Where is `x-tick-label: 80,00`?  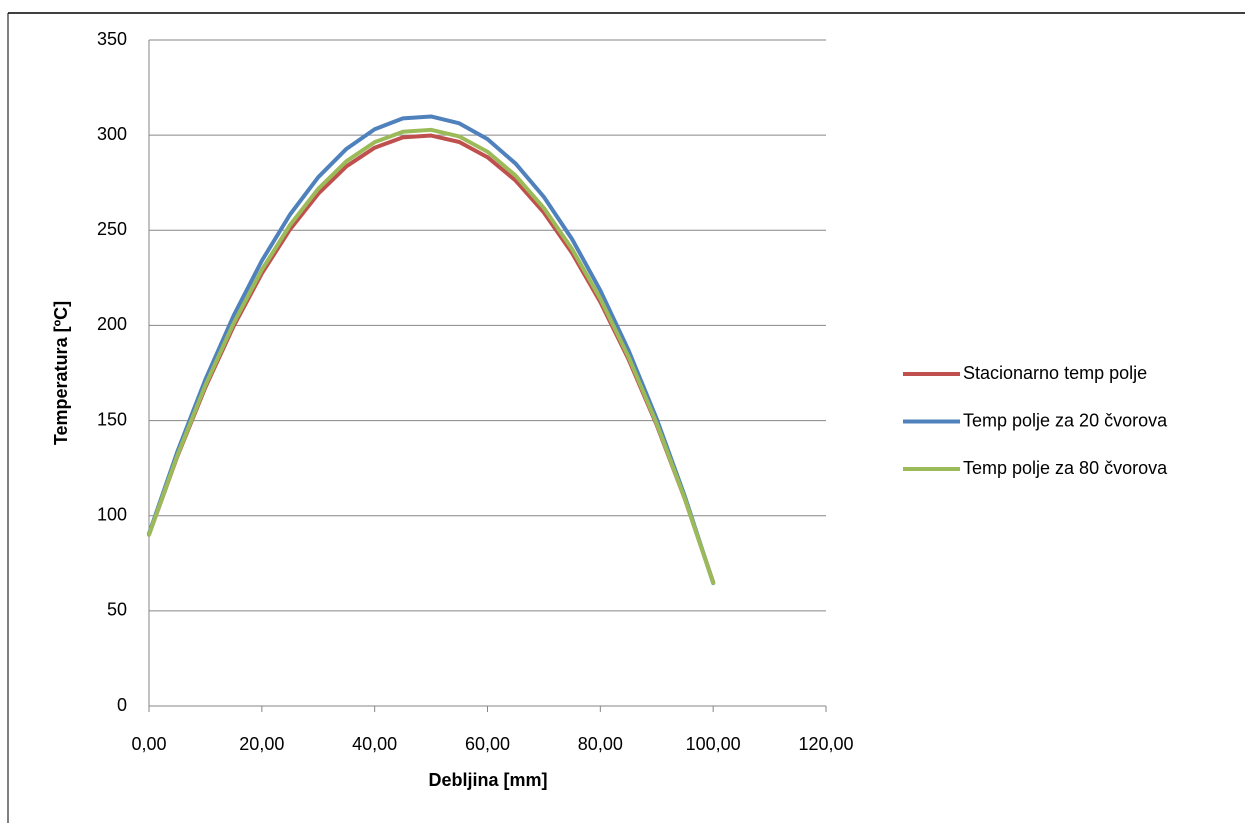
x-tick-label: 80,00 is located at coordinates (600, 744).